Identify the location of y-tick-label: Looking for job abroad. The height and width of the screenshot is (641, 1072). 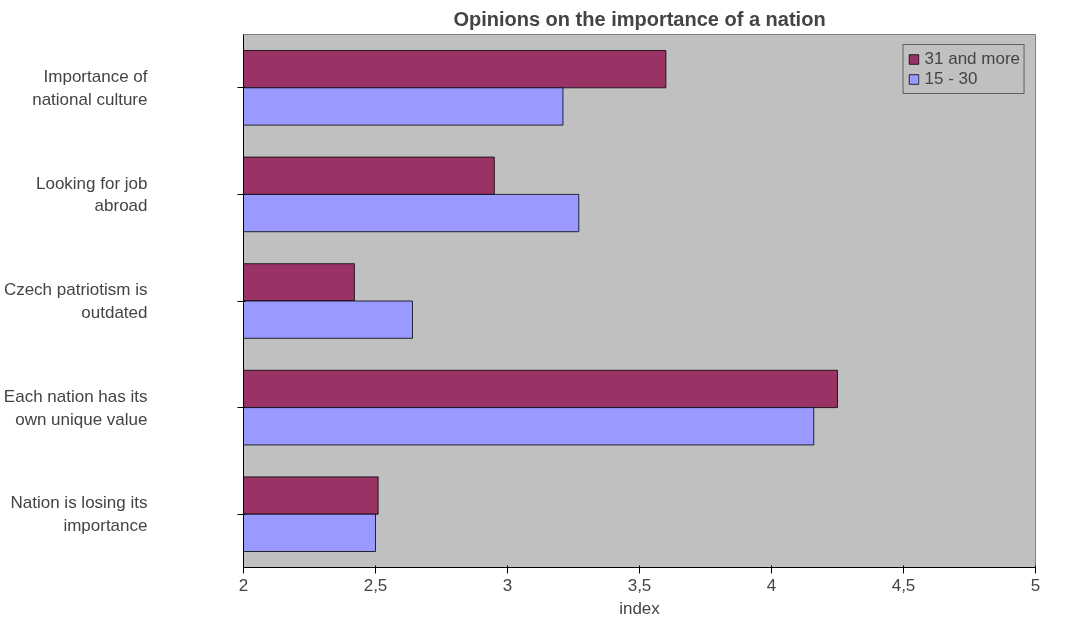
(91, 194).